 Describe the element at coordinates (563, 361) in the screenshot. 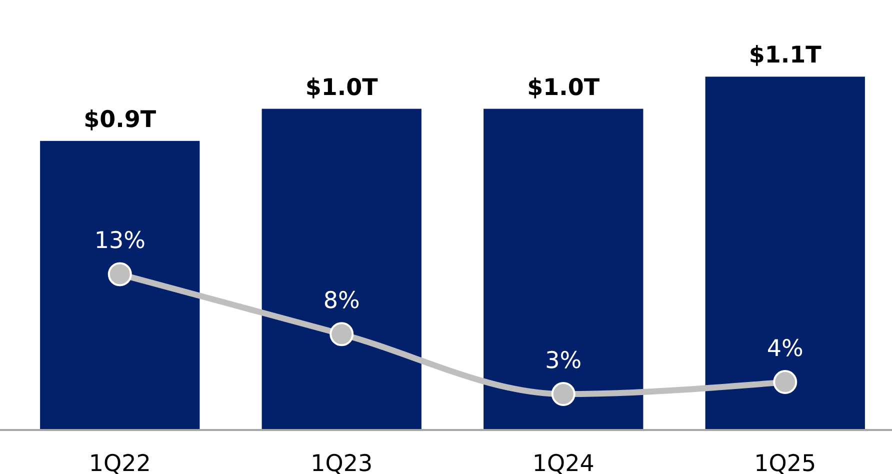

I see `data-label: 3%` at that location.